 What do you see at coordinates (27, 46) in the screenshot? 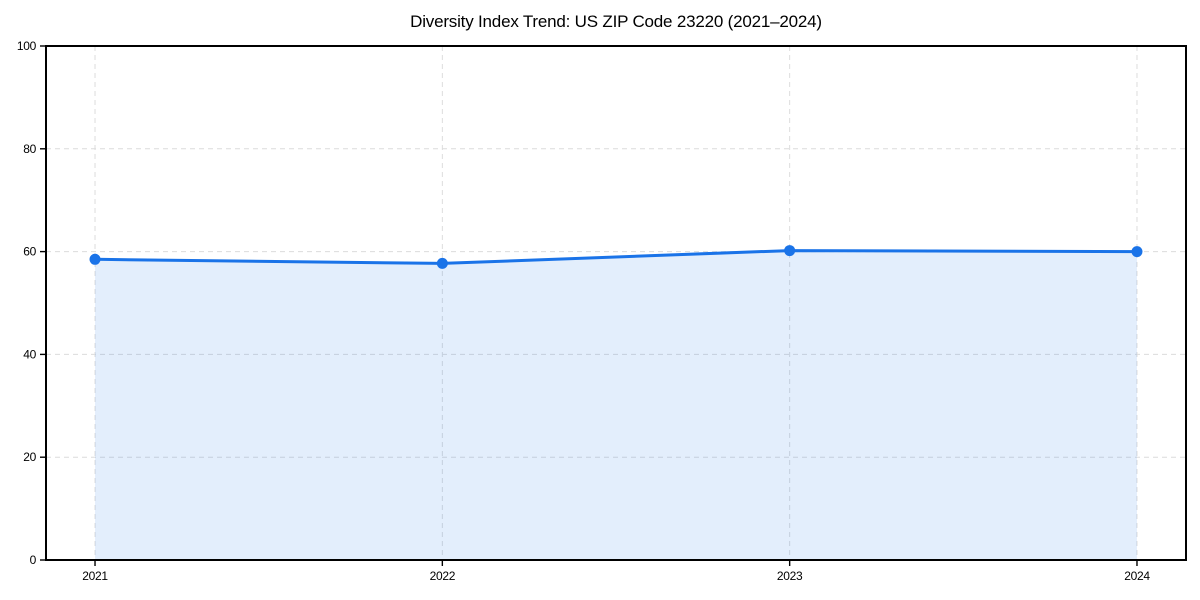
I see `y-tick-label: 100` at bounding box center [27, 46].